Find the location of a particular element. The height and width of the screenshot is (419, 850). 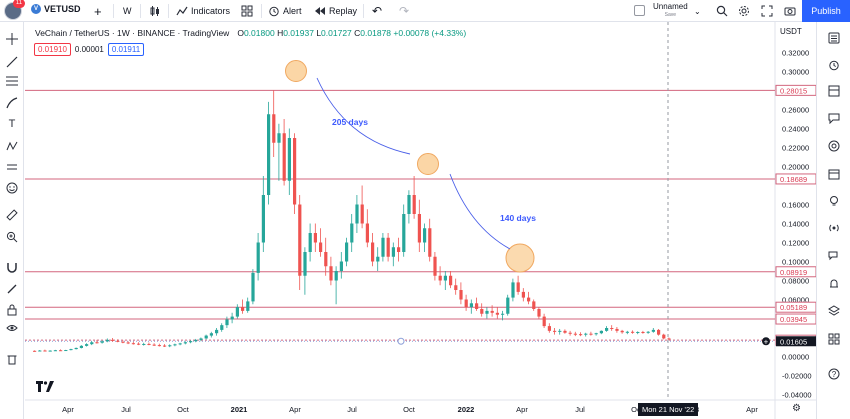

lock-drawings-tool is located at coordinates (12, 310).